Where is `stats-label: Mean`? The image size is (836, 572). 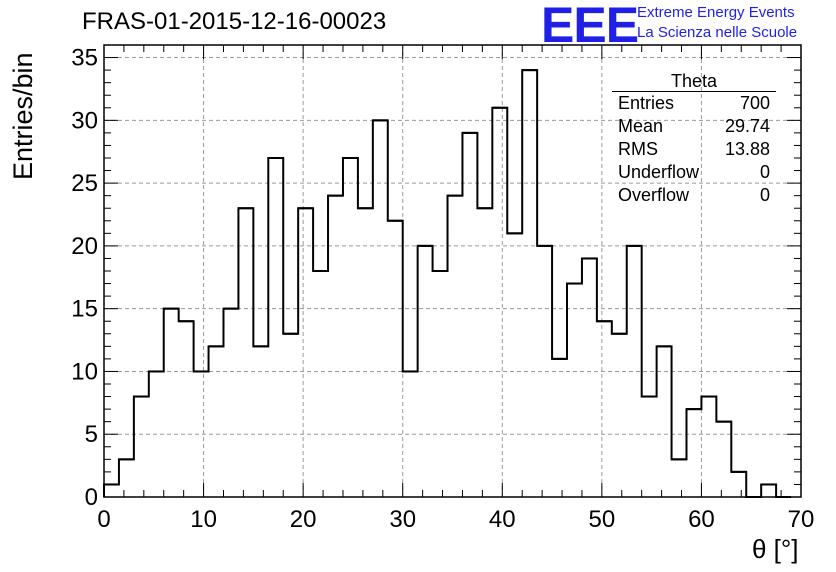 stats-label: Mean is located at coordinates (641, 126).